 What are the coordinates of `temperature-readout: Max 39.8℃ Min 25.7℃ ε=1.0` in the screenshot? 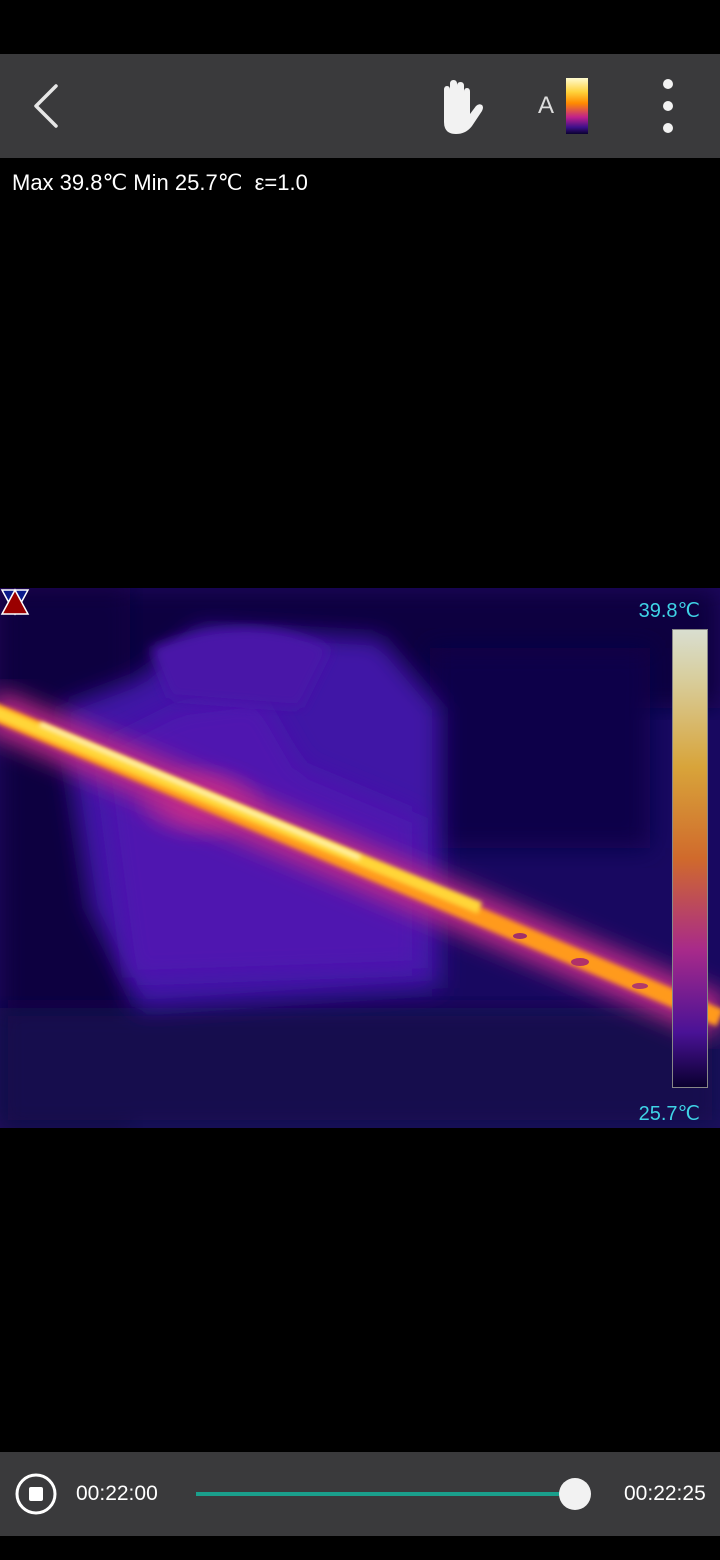 It's located at (160, 182).